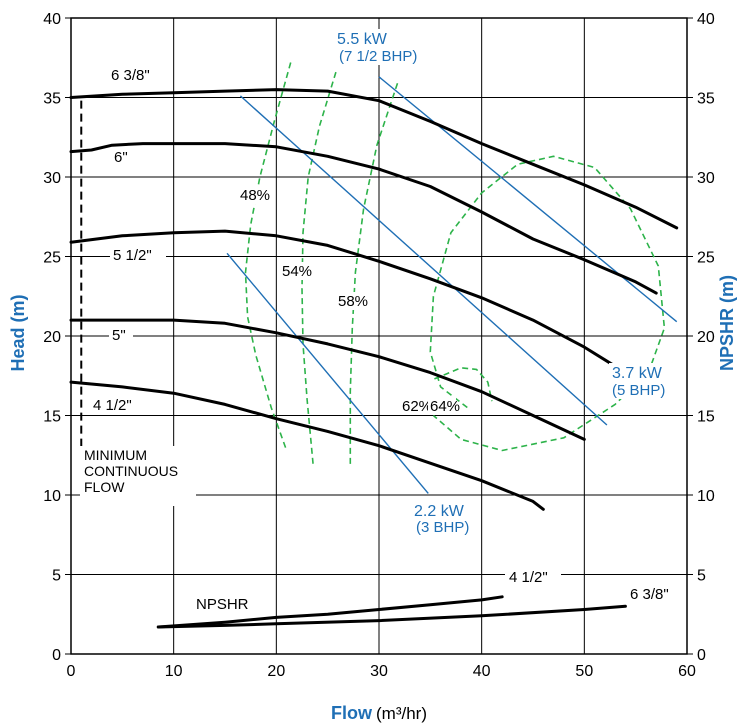 This screenshot has width=744, height=723. What do you see at coordinates (174, 671) in the screenshot?
I see `x-tick-label: 10` at bounding box center [174, 671].